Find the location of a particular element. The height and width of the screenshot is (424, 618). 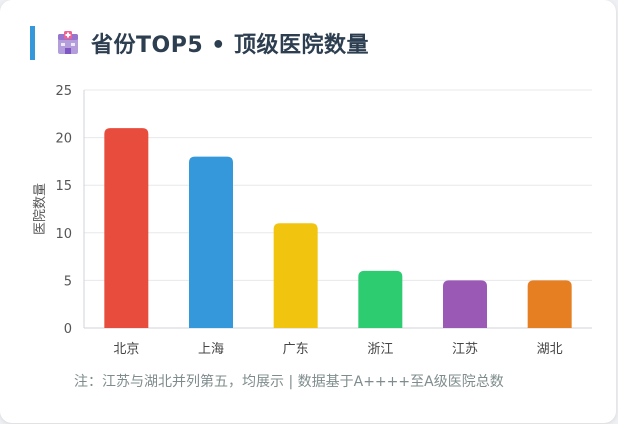

chart-header: 省份TOP5 • 顶级医院数量 is located at coordinates (199, 43).